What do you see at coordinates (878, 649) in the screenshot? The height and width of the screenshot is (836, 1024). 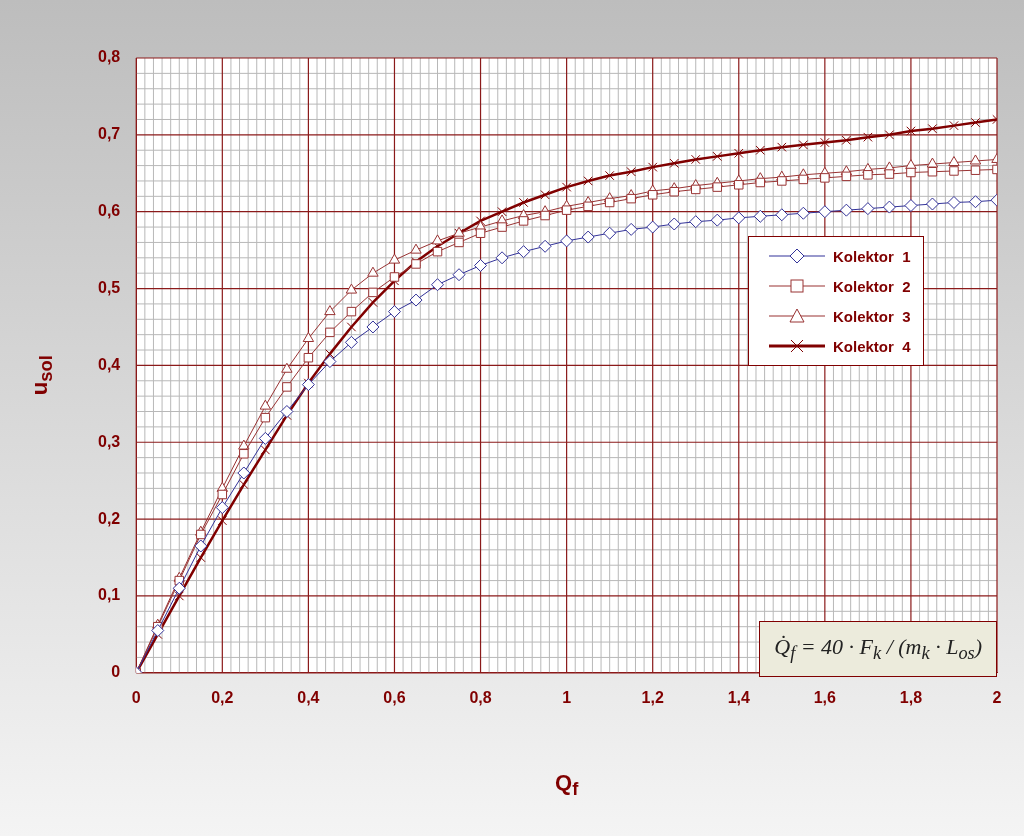 I see `text: Q̇$_{f}$ = 40 · F$_{k}$ / (m$_{k}$ · L$_{os}$)` at bounding box center [878, 649].